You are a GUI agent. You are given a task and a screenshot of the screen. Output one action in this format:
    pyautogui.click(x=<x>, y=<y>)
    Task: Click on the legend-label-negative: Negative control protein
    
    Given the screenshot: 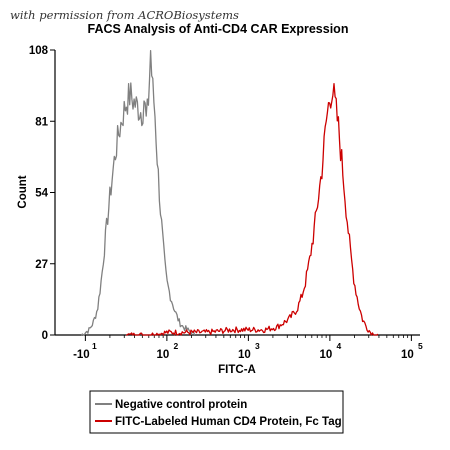 What is the action you would take?
    pyautogui.click(x=181, y=405)
    